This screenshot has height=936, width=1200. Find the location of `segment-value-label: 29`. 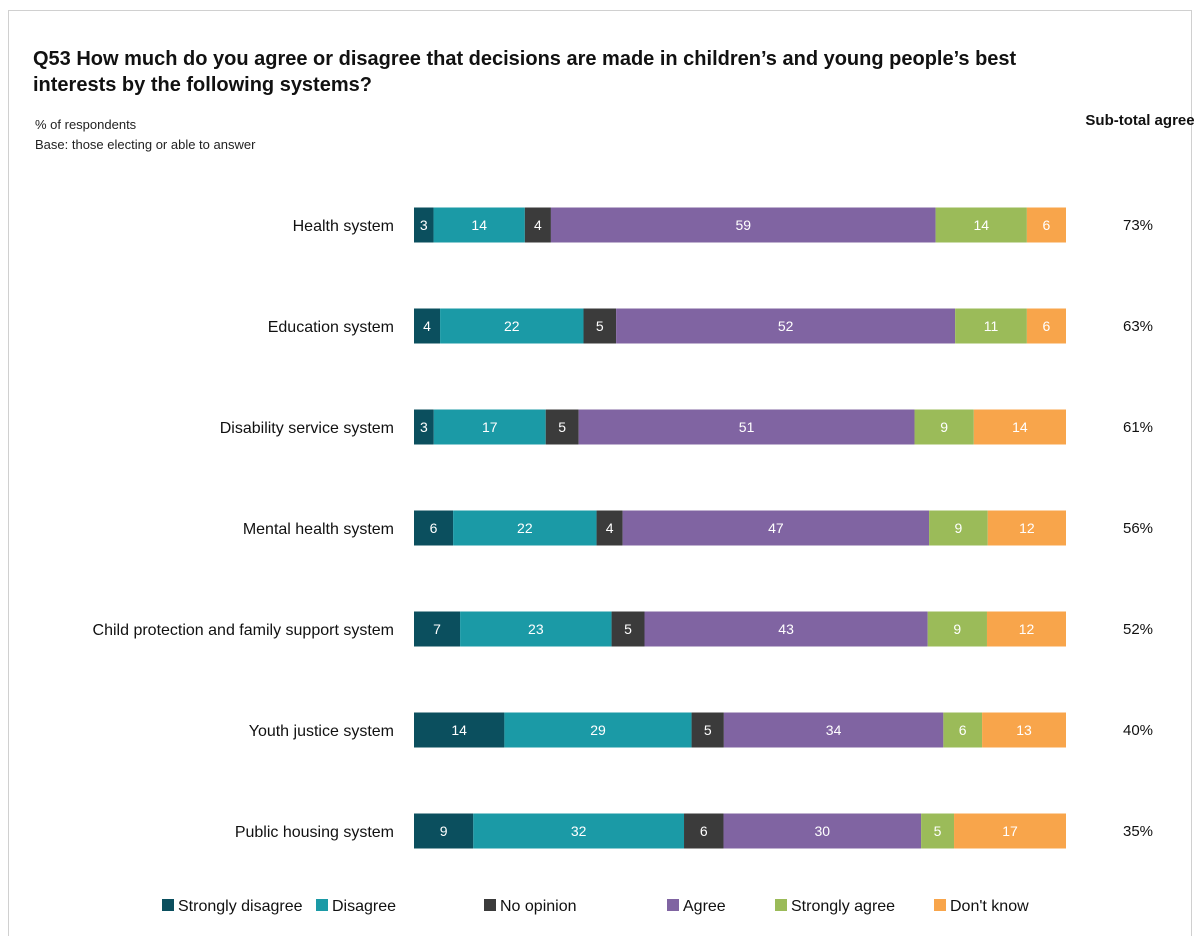

segment-value-label: 29 is located at coordinates (598, 730).